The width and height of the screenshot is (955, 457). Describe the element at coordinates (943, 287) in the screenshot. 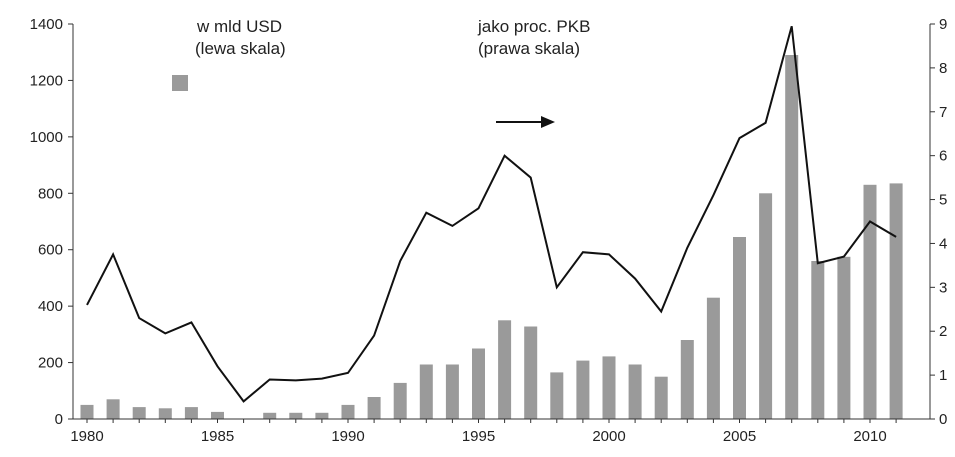

I see `right-tick-label-3: 3` at that location.